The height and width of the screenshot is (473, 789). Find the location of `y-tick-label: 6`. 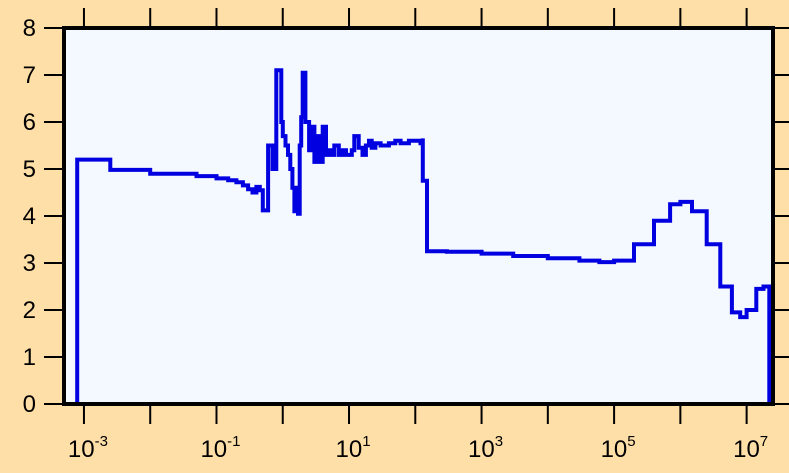

y-tick-label: 6 is located at coordinates (29, 122).